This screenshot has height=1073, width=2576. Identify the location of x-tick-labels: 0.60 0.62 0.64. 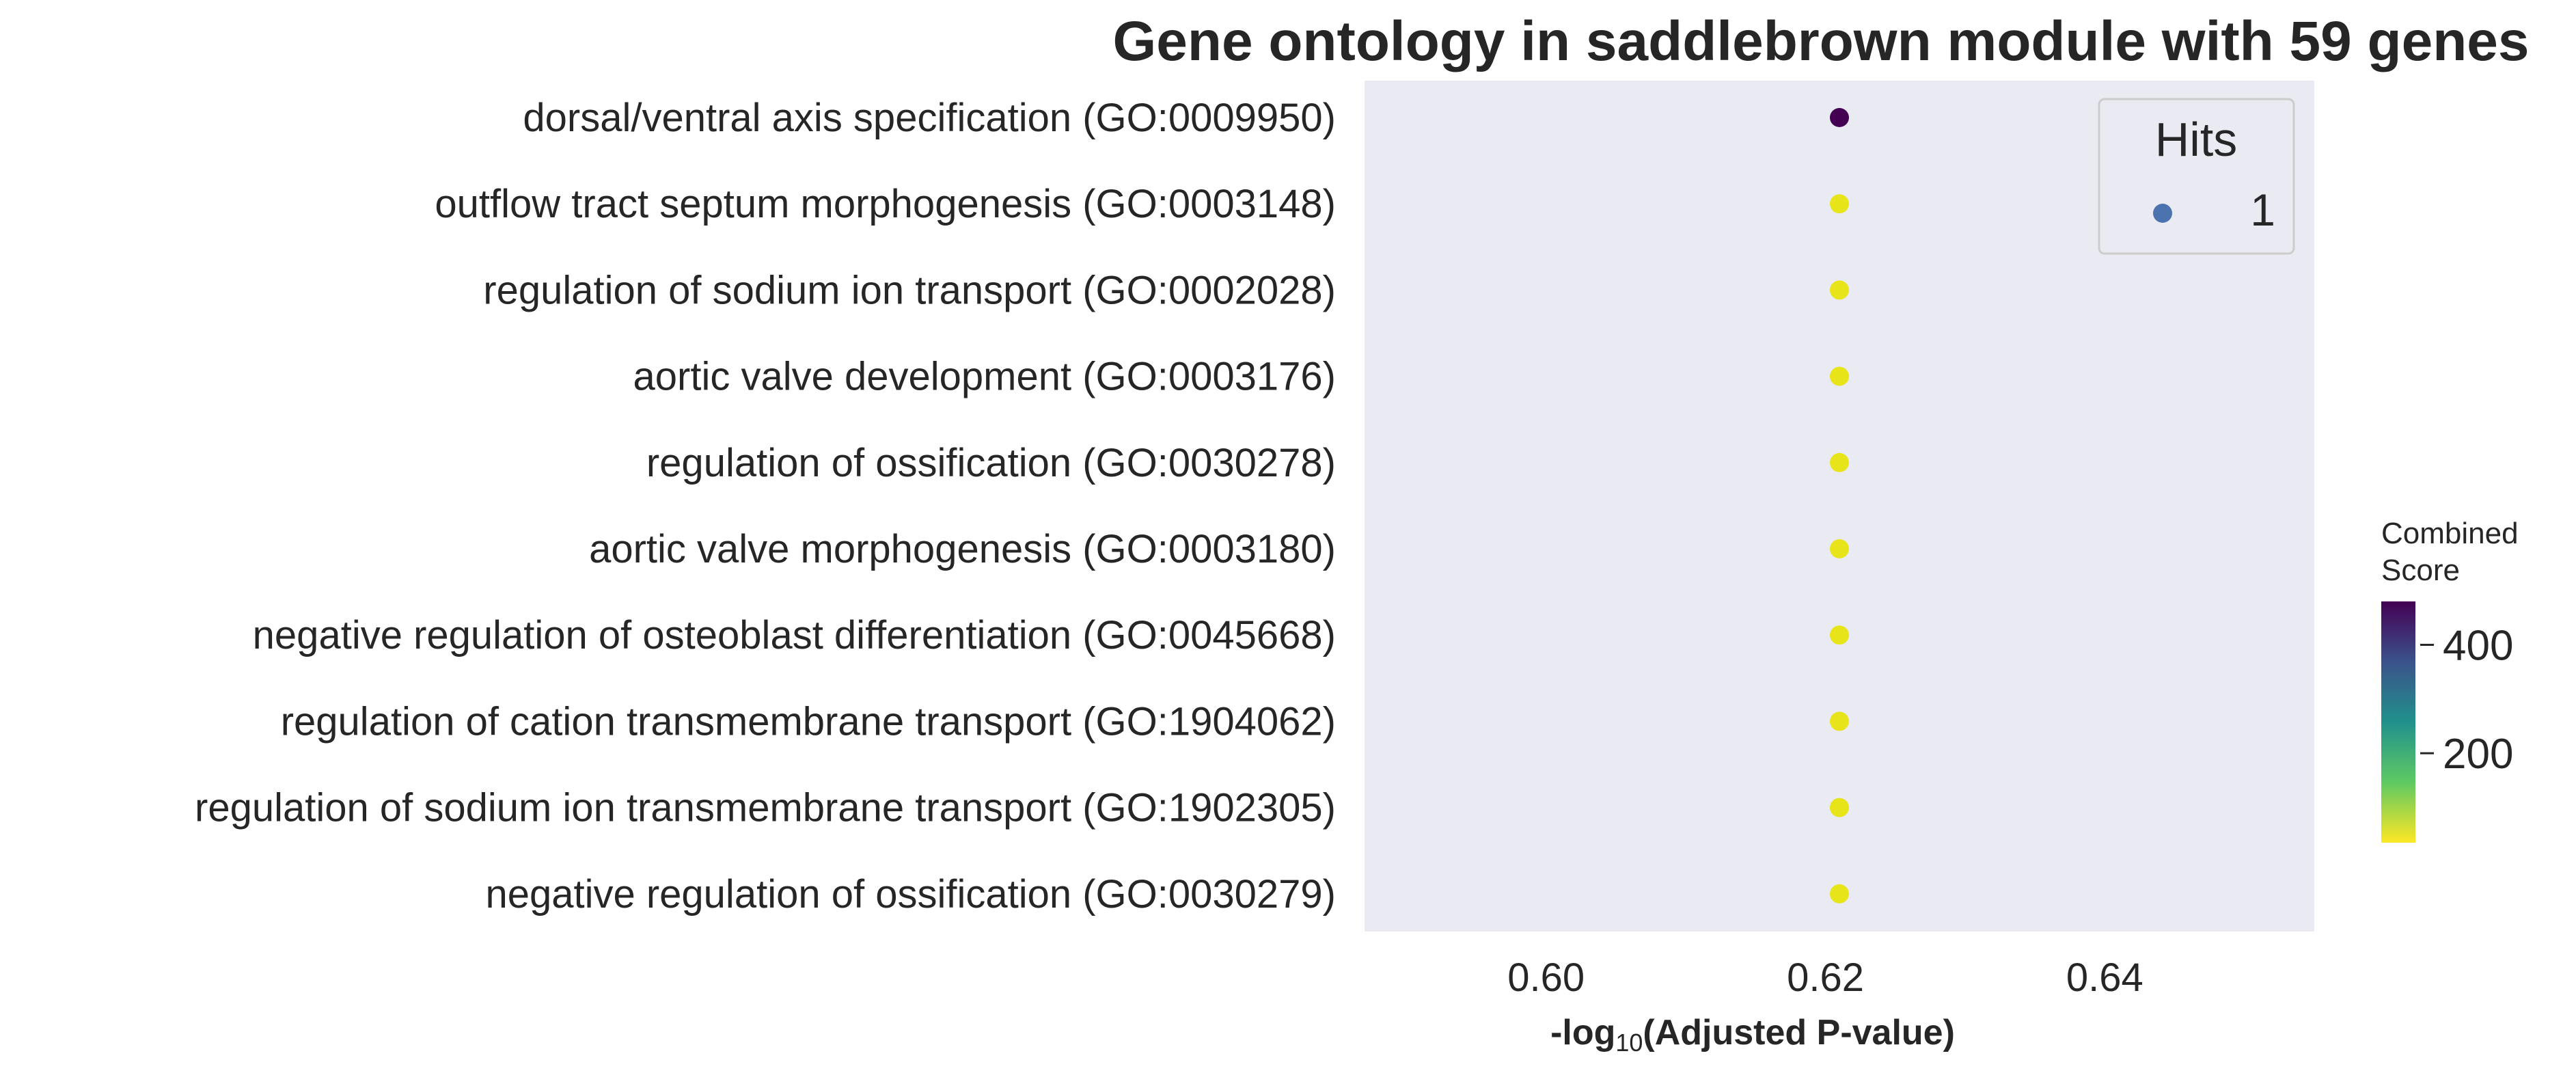
(1825, 977).